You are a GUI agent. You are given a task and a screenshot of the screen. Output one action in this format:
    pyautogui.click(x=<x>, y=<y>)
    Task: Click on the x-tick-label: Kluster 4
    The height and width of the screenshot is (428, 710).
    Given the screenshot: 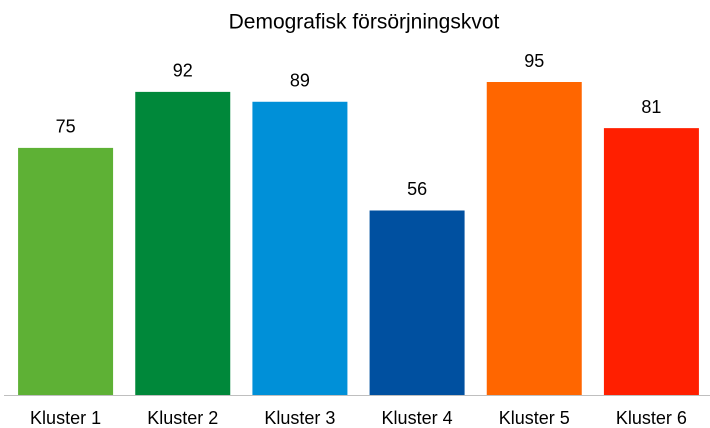 What is the action you would take?
    pyautogui.click(x=417, y=418)
    